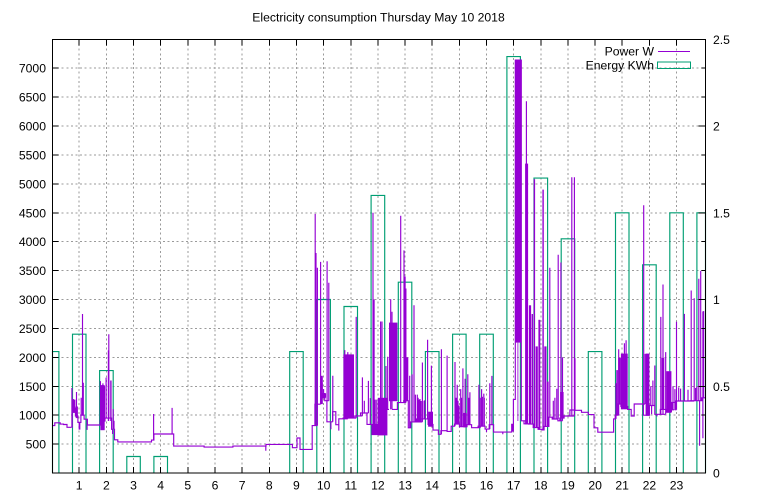  Describe the element at coordinates (630, 52) in the screenshot. I see `svg-text: Power W` at that location.